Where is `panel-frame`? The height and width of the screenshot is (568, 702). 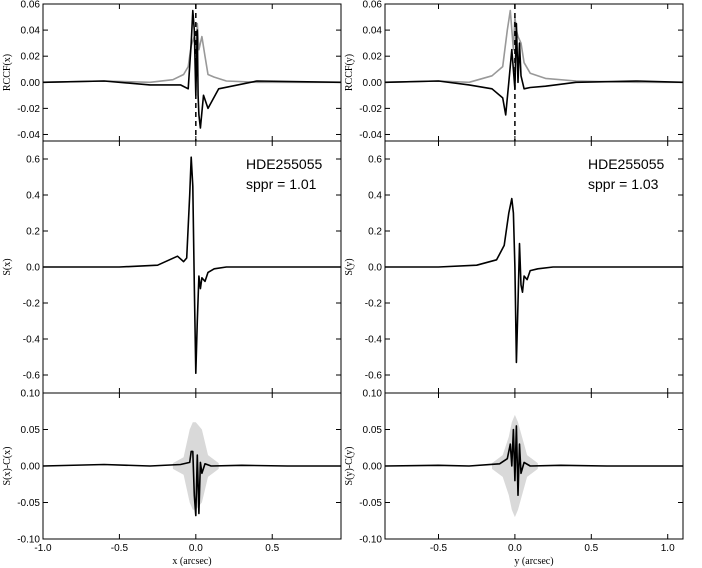
panel-frame is located at coordinates (534, 72).